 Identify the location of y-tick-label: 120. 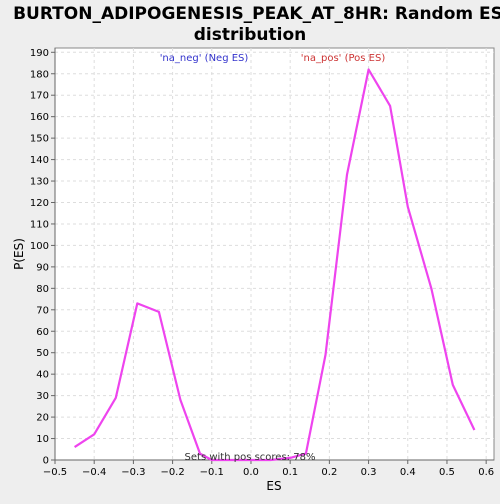
(39, 203).